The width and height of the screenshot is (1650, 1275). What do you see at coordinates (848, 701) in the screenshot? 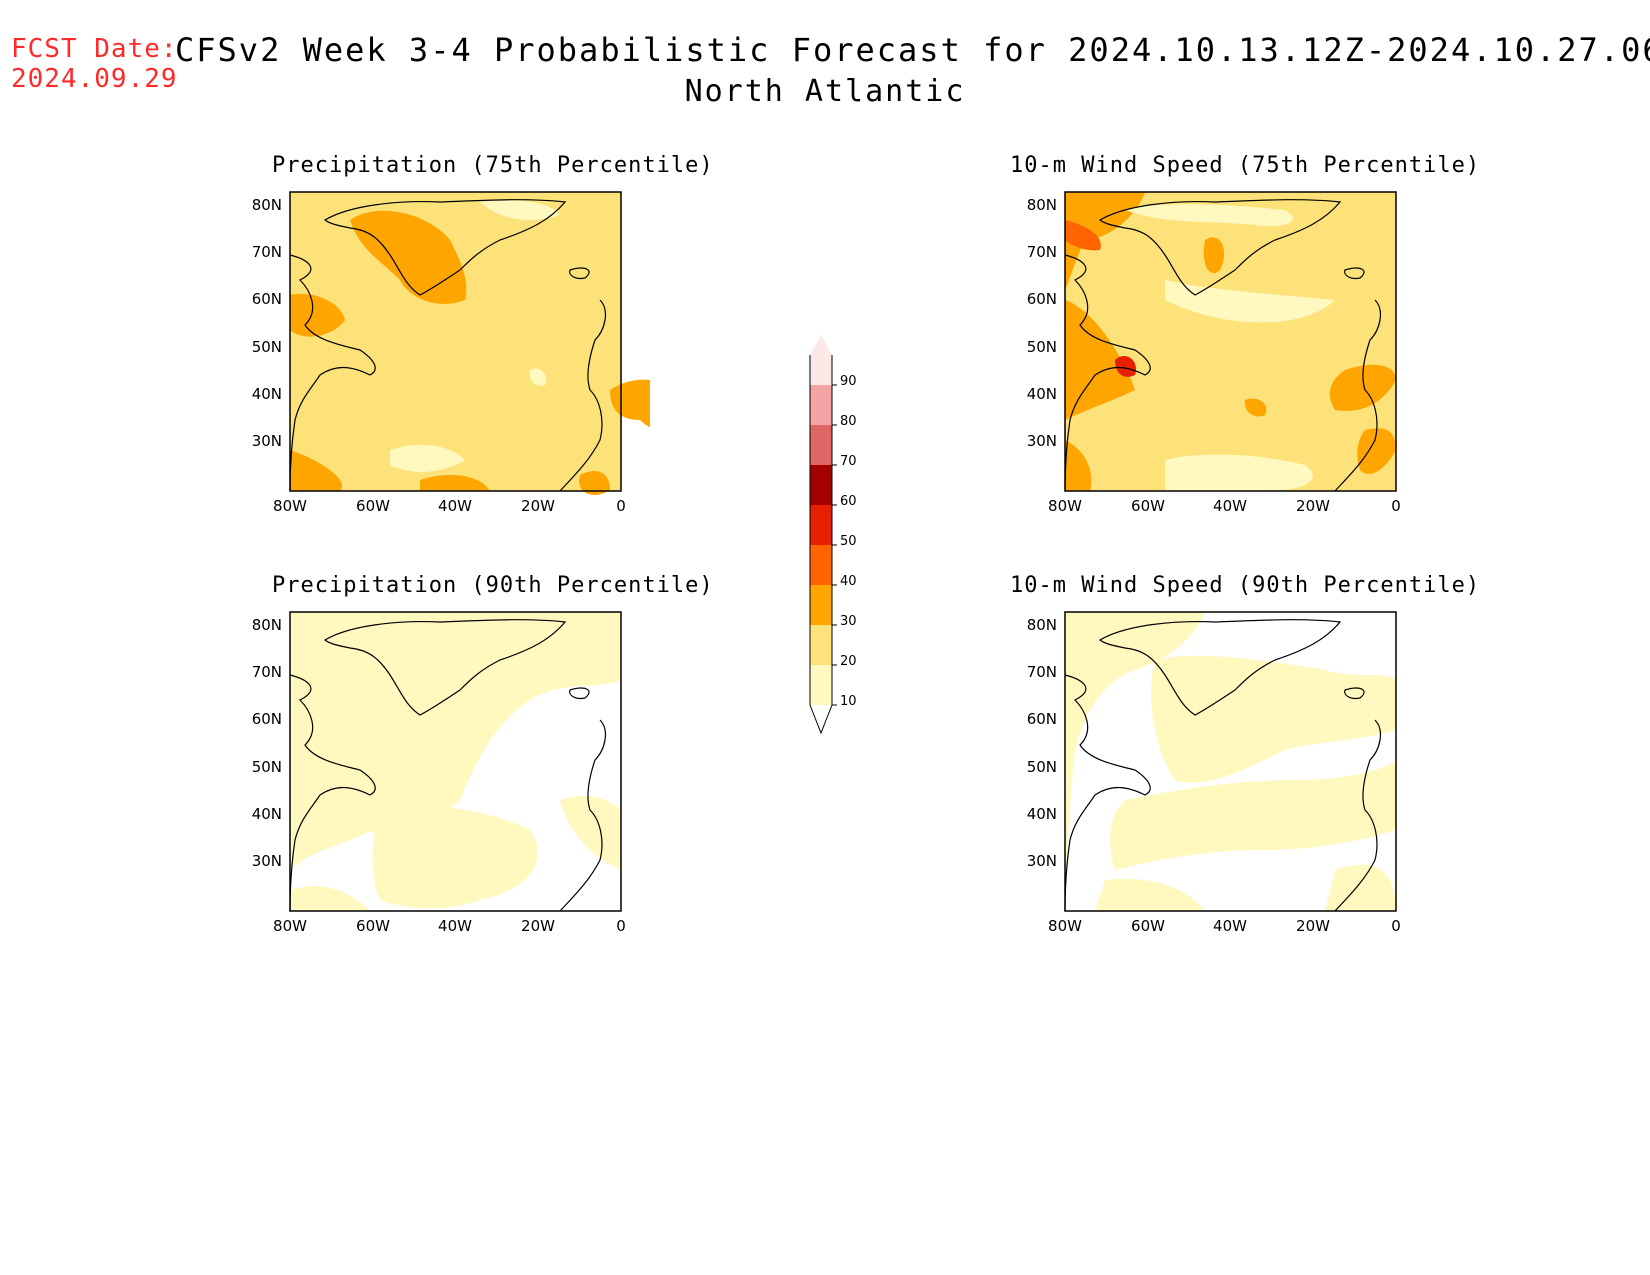
I see `colorbar-label: 10` at bounding box center [848, 701].